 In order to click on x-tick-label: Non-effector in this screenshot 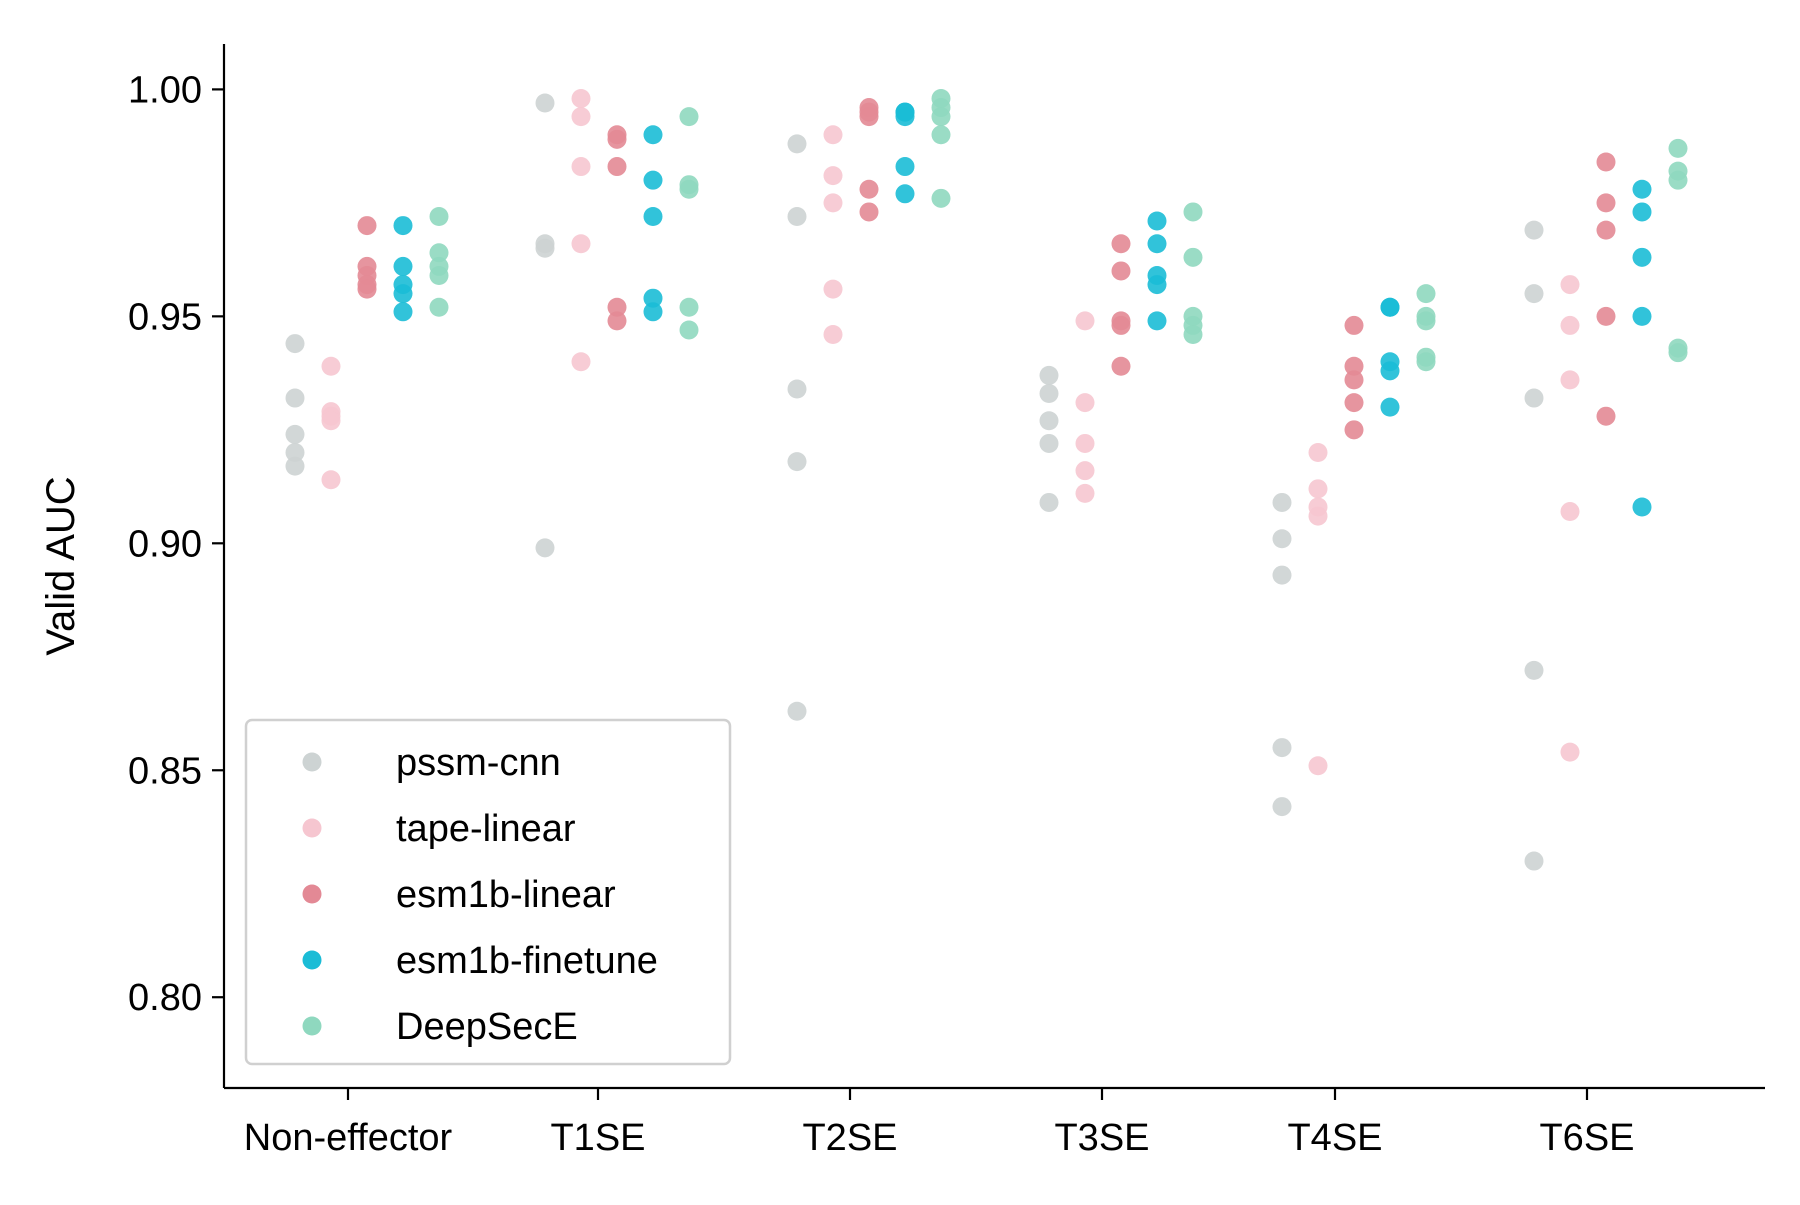, I will do `click(348, 1138)`.